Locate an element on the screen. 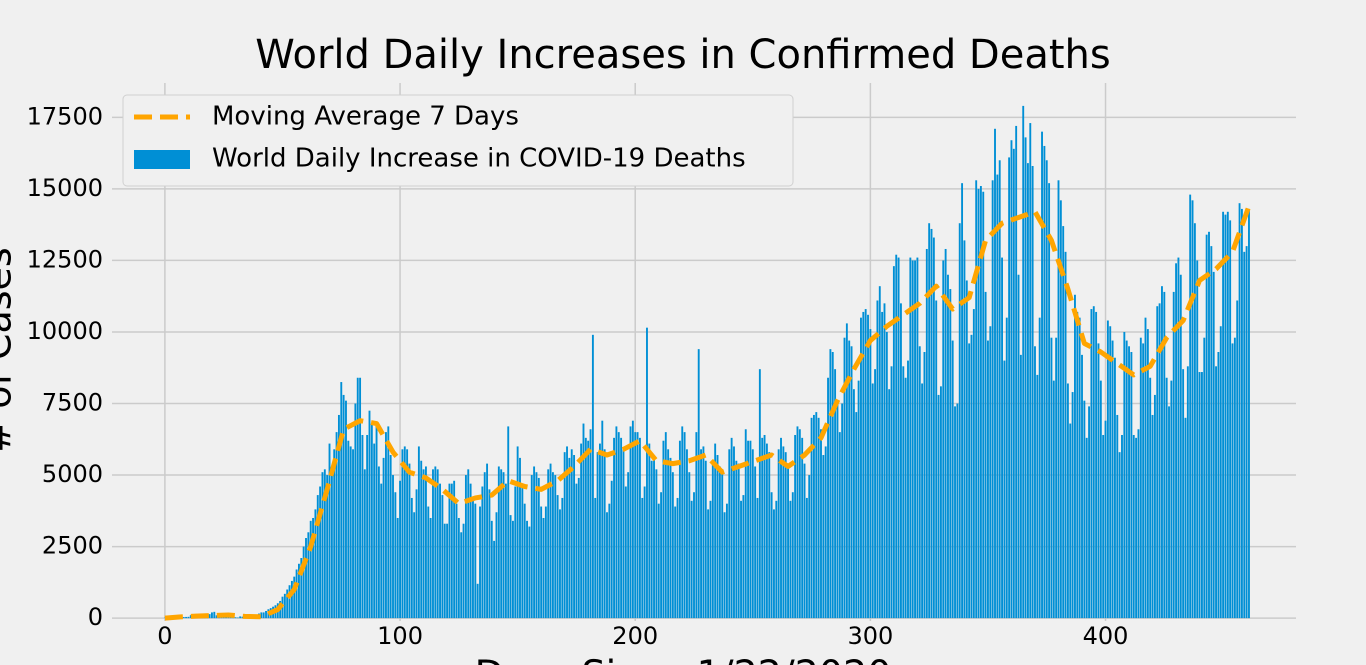 This screenshot has height=665, width=1366. y-tick-label: 7500 is located at coordinates (72, 403).